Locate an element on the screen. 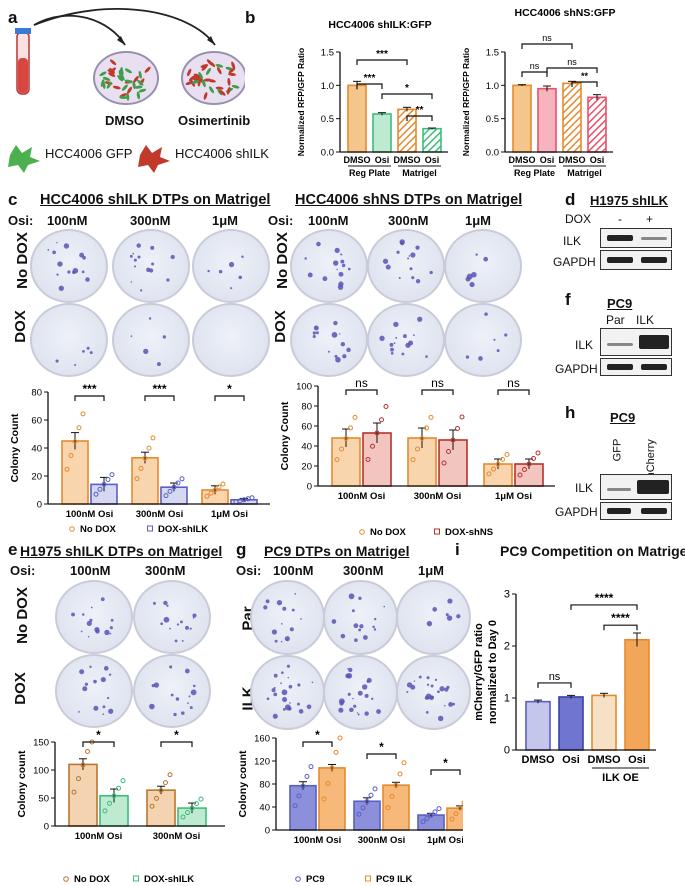  c-osi-label-right: Osi: is located at coordinates (281, 220).